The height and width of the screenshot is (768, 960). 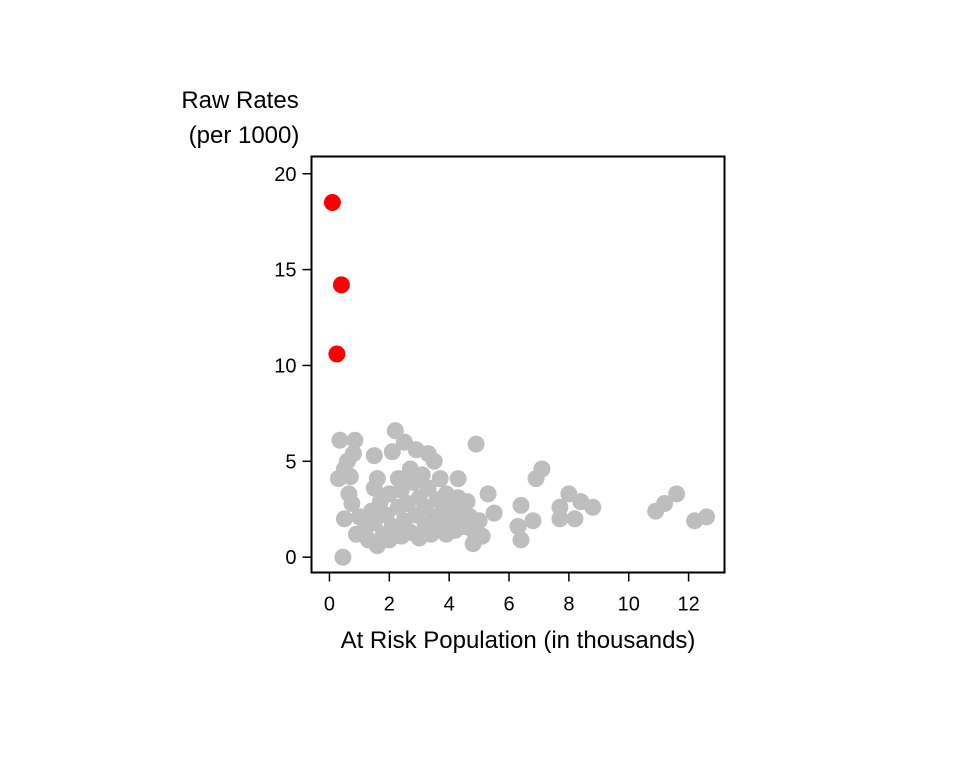 What do you see at coordinates (518, 640) in the screenshot?
I see `x-axis-label: At Risk Population (in thousands)` at bounding box center [518, 640].